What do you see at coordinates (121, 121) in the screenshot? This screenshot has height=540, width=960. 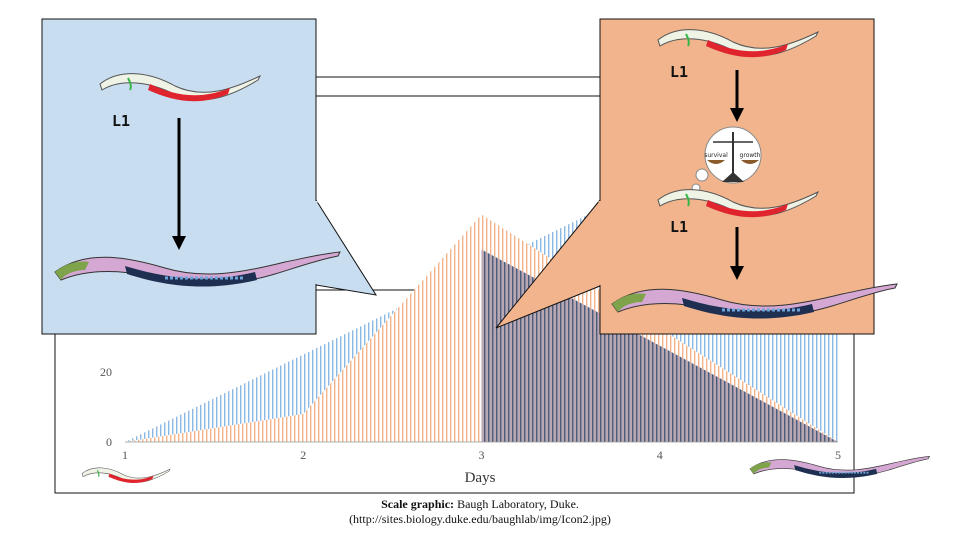 I see `left-stage-label: L1` at bounding box center [121, 121].